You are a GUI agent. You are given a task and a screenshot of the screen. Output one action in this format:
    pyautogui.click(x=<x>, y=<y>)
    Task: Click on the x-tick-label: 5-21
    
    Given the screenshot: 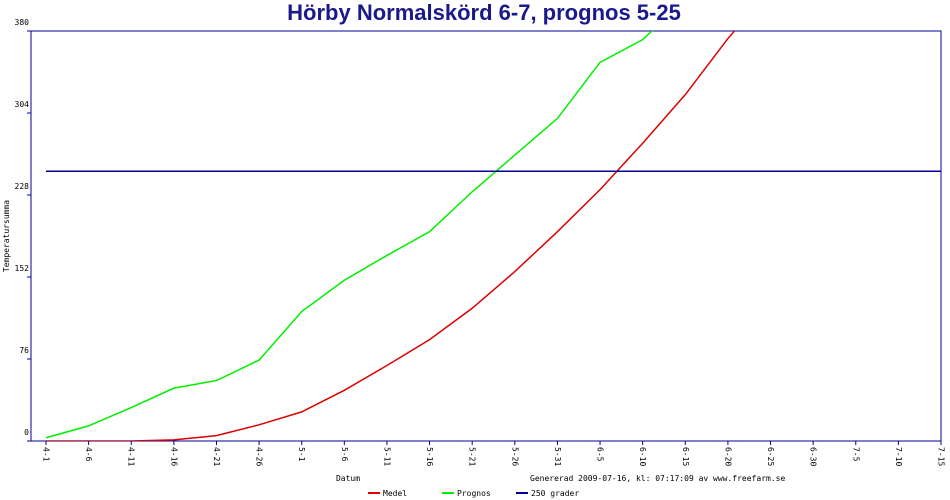 What is the action you would take?
    pyautogui.click(x=472, y=456)
    